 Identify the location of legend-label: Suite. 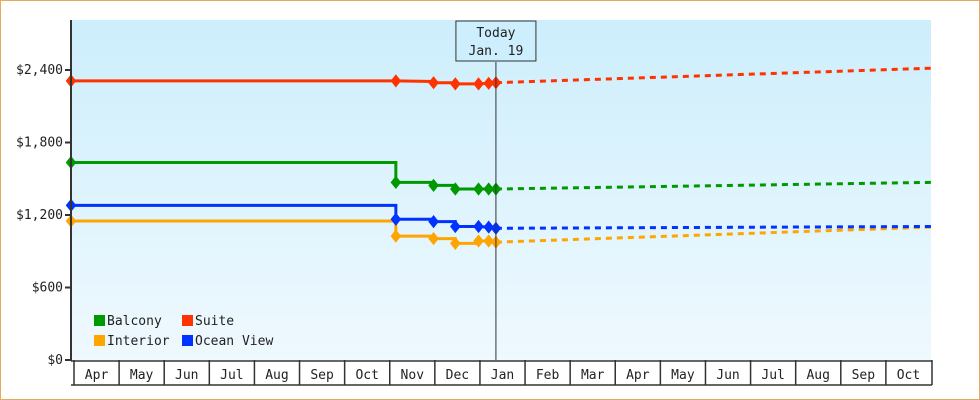
(214, 321).